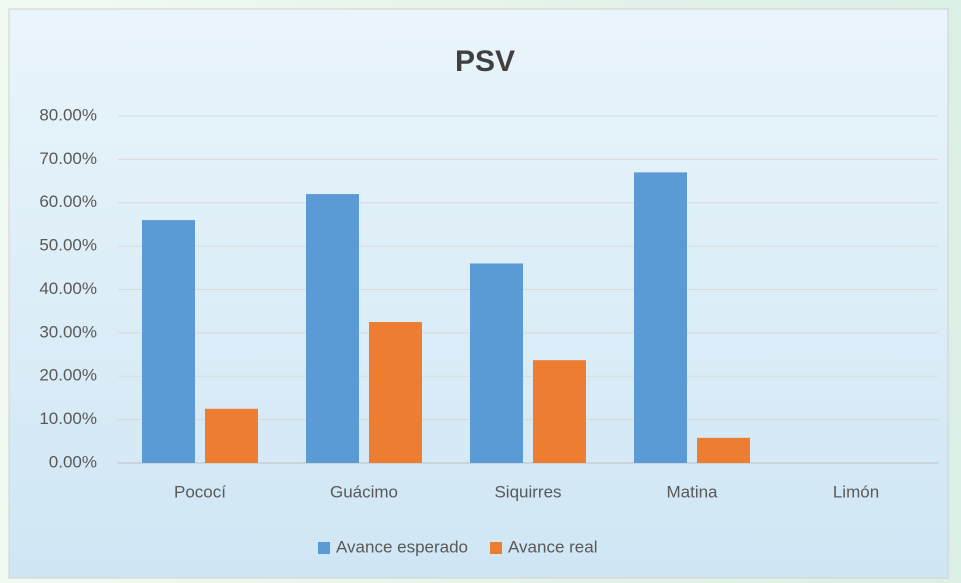 The width and height of the screenshot is (961, 583). I want to click on y-tick-label: 70.00%, so click(68, 158).